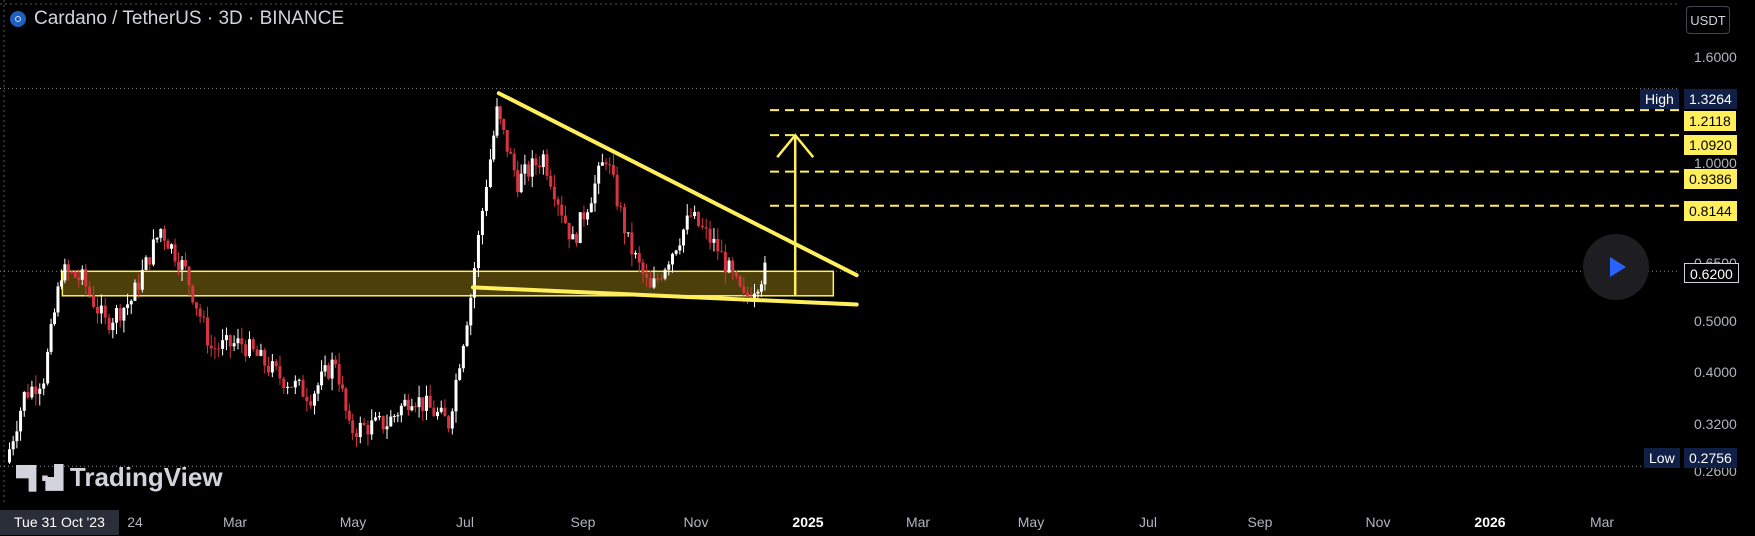 The image size is (1755, 536). Describe the element at coordinates (18, 19) in the screenshot. I see `cardano-coin-icon` at that location.